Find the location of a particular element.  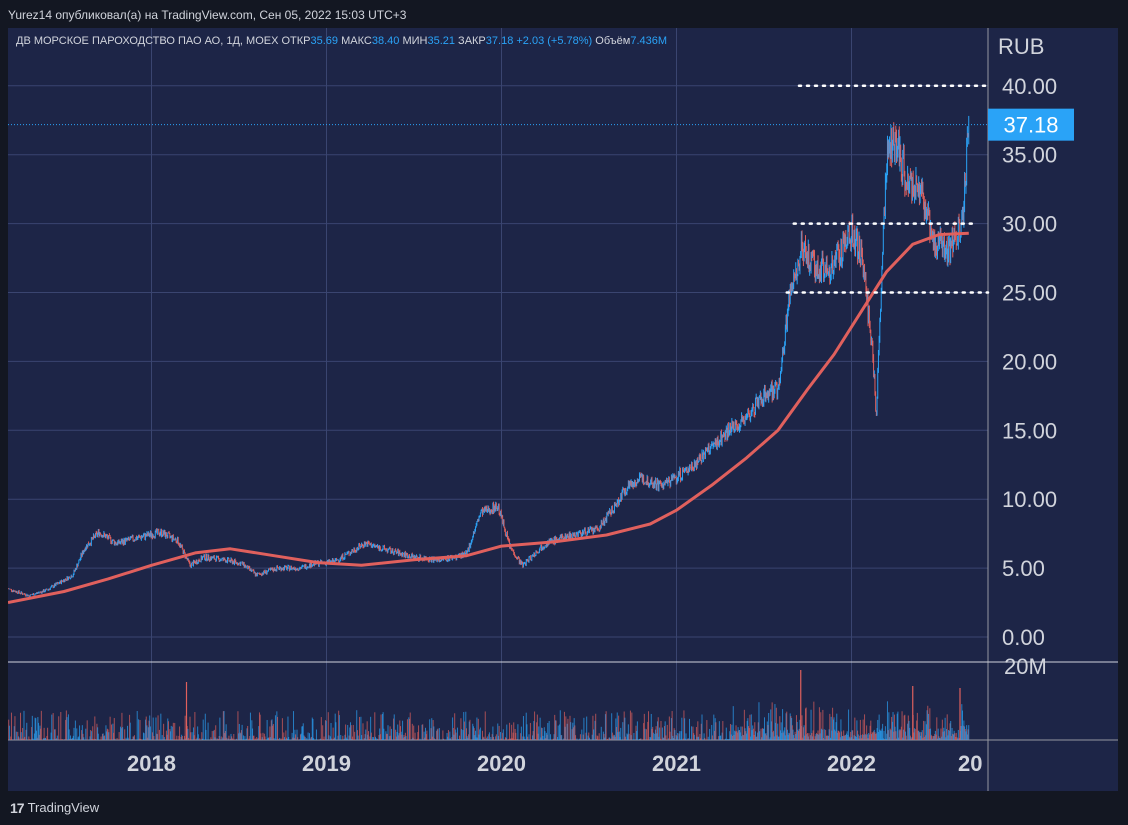

y-tick-label-8: 40.00 is located at coordinates (1029, 86).